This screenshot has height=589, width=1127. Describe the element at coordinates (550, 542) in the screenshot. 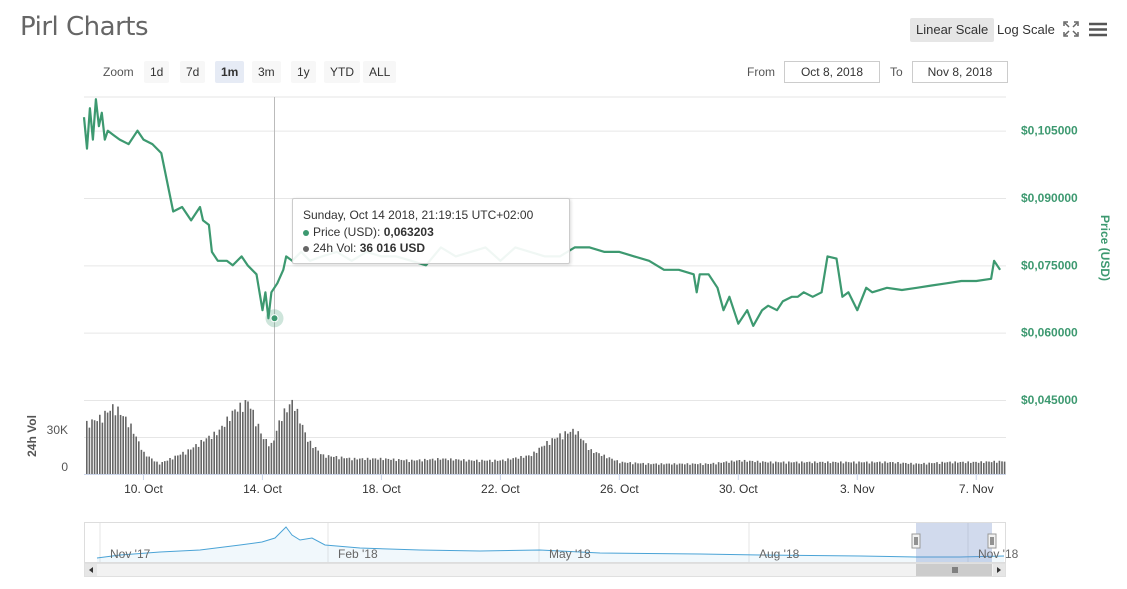

I see `navigator-series-line` at that location.